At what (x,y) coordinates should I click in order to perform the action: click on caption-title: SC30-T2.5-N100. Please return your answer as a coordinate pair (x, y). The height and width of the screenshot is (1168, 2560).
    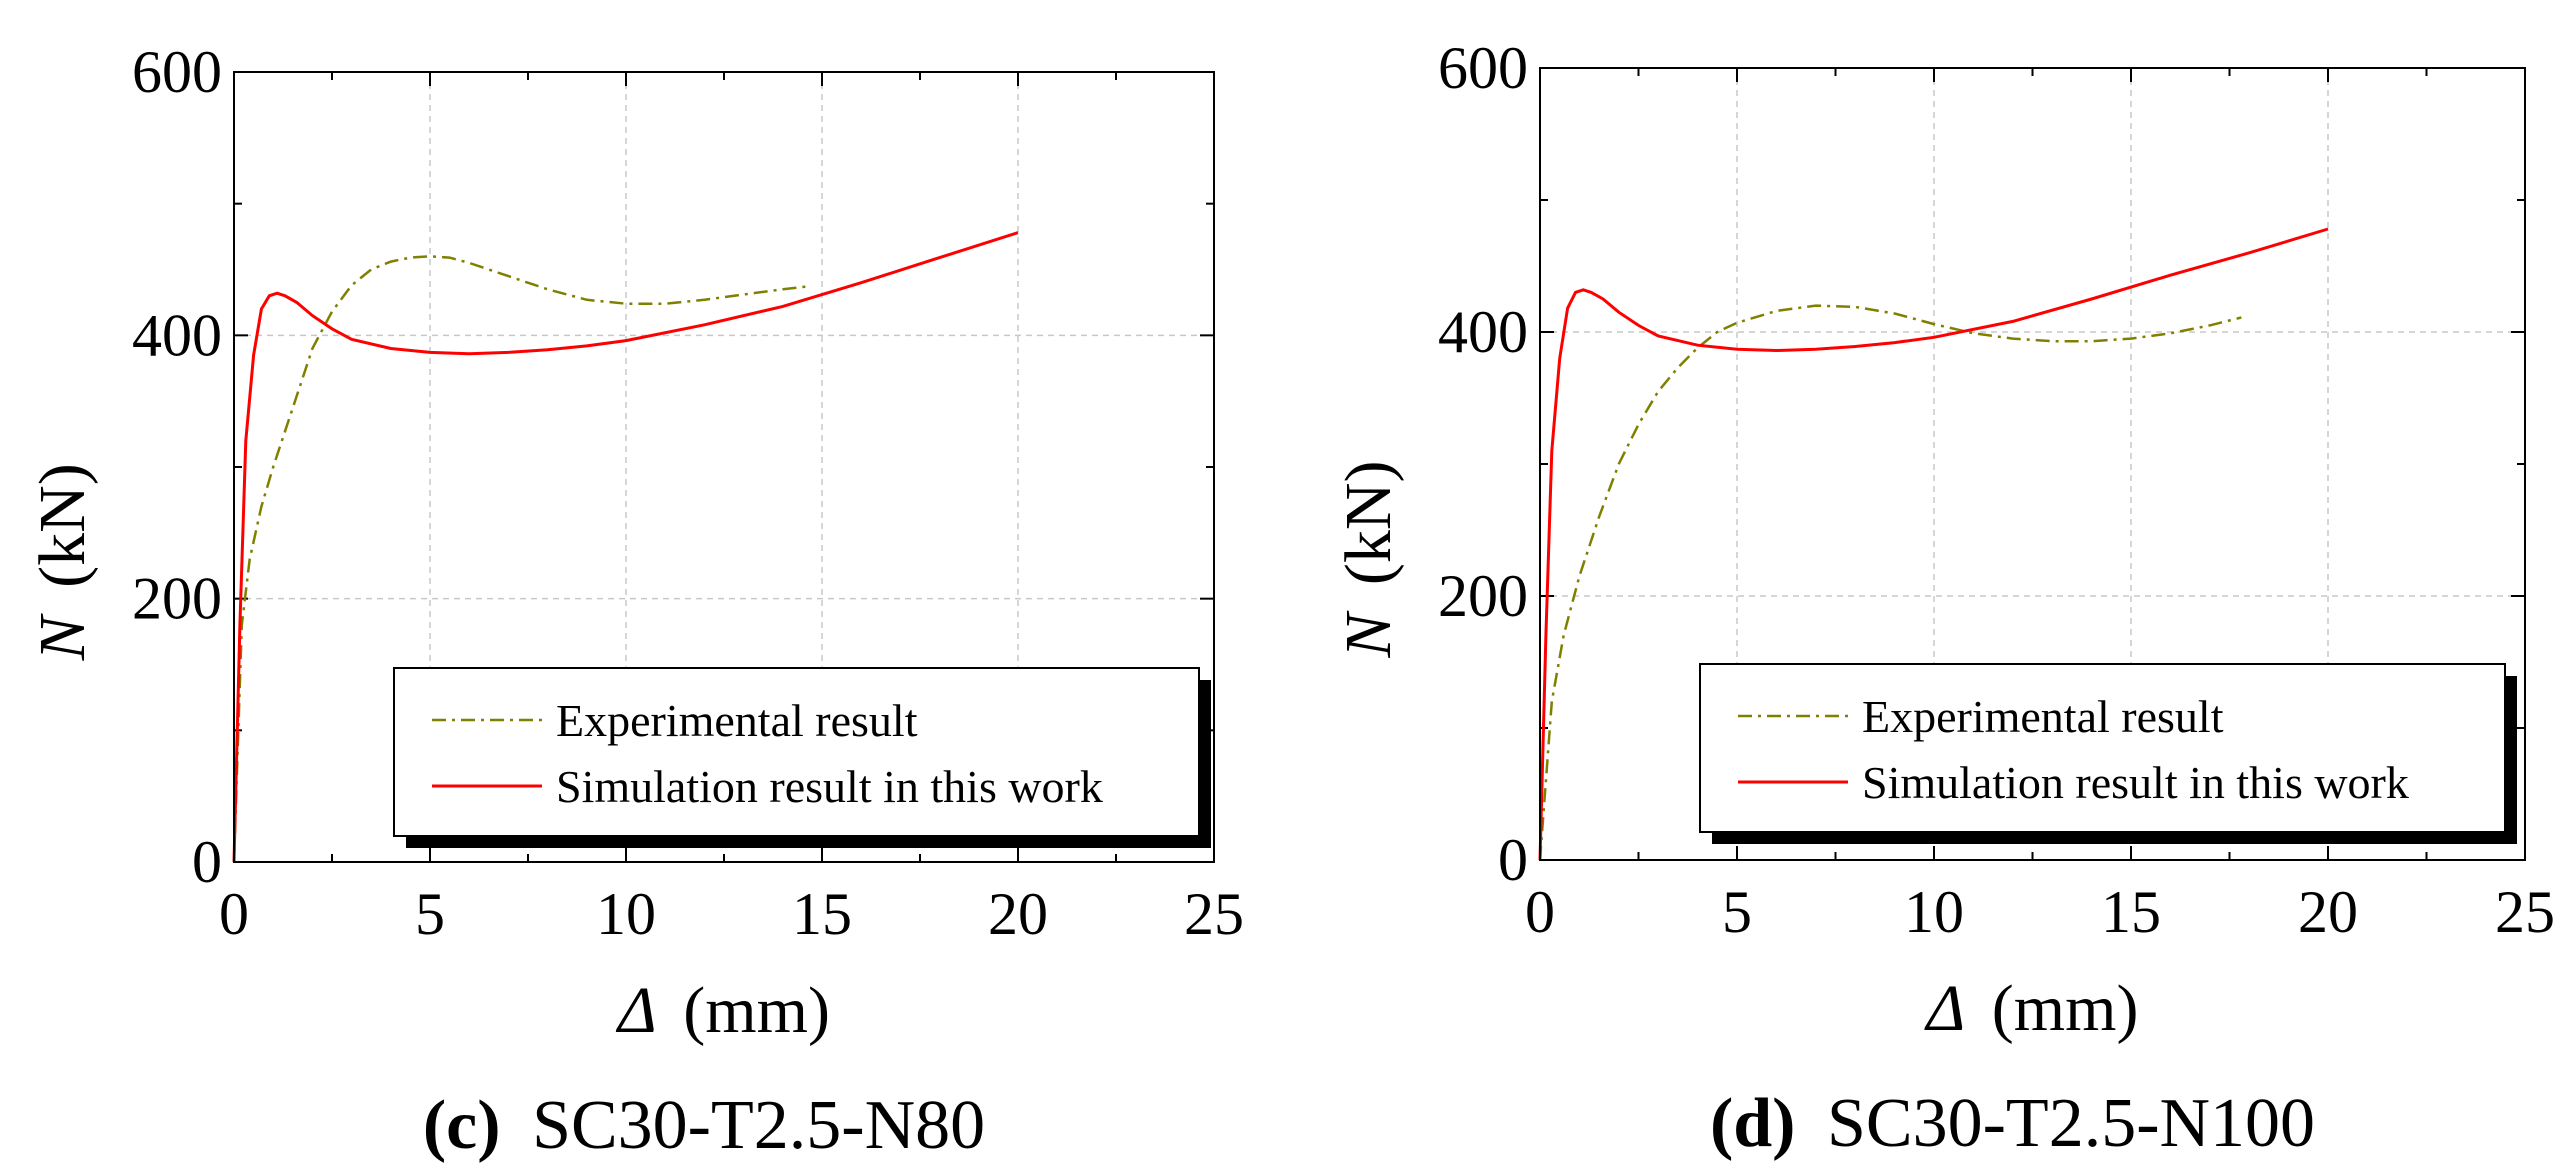
    Looking at the image, I should click on (2071, 1123).